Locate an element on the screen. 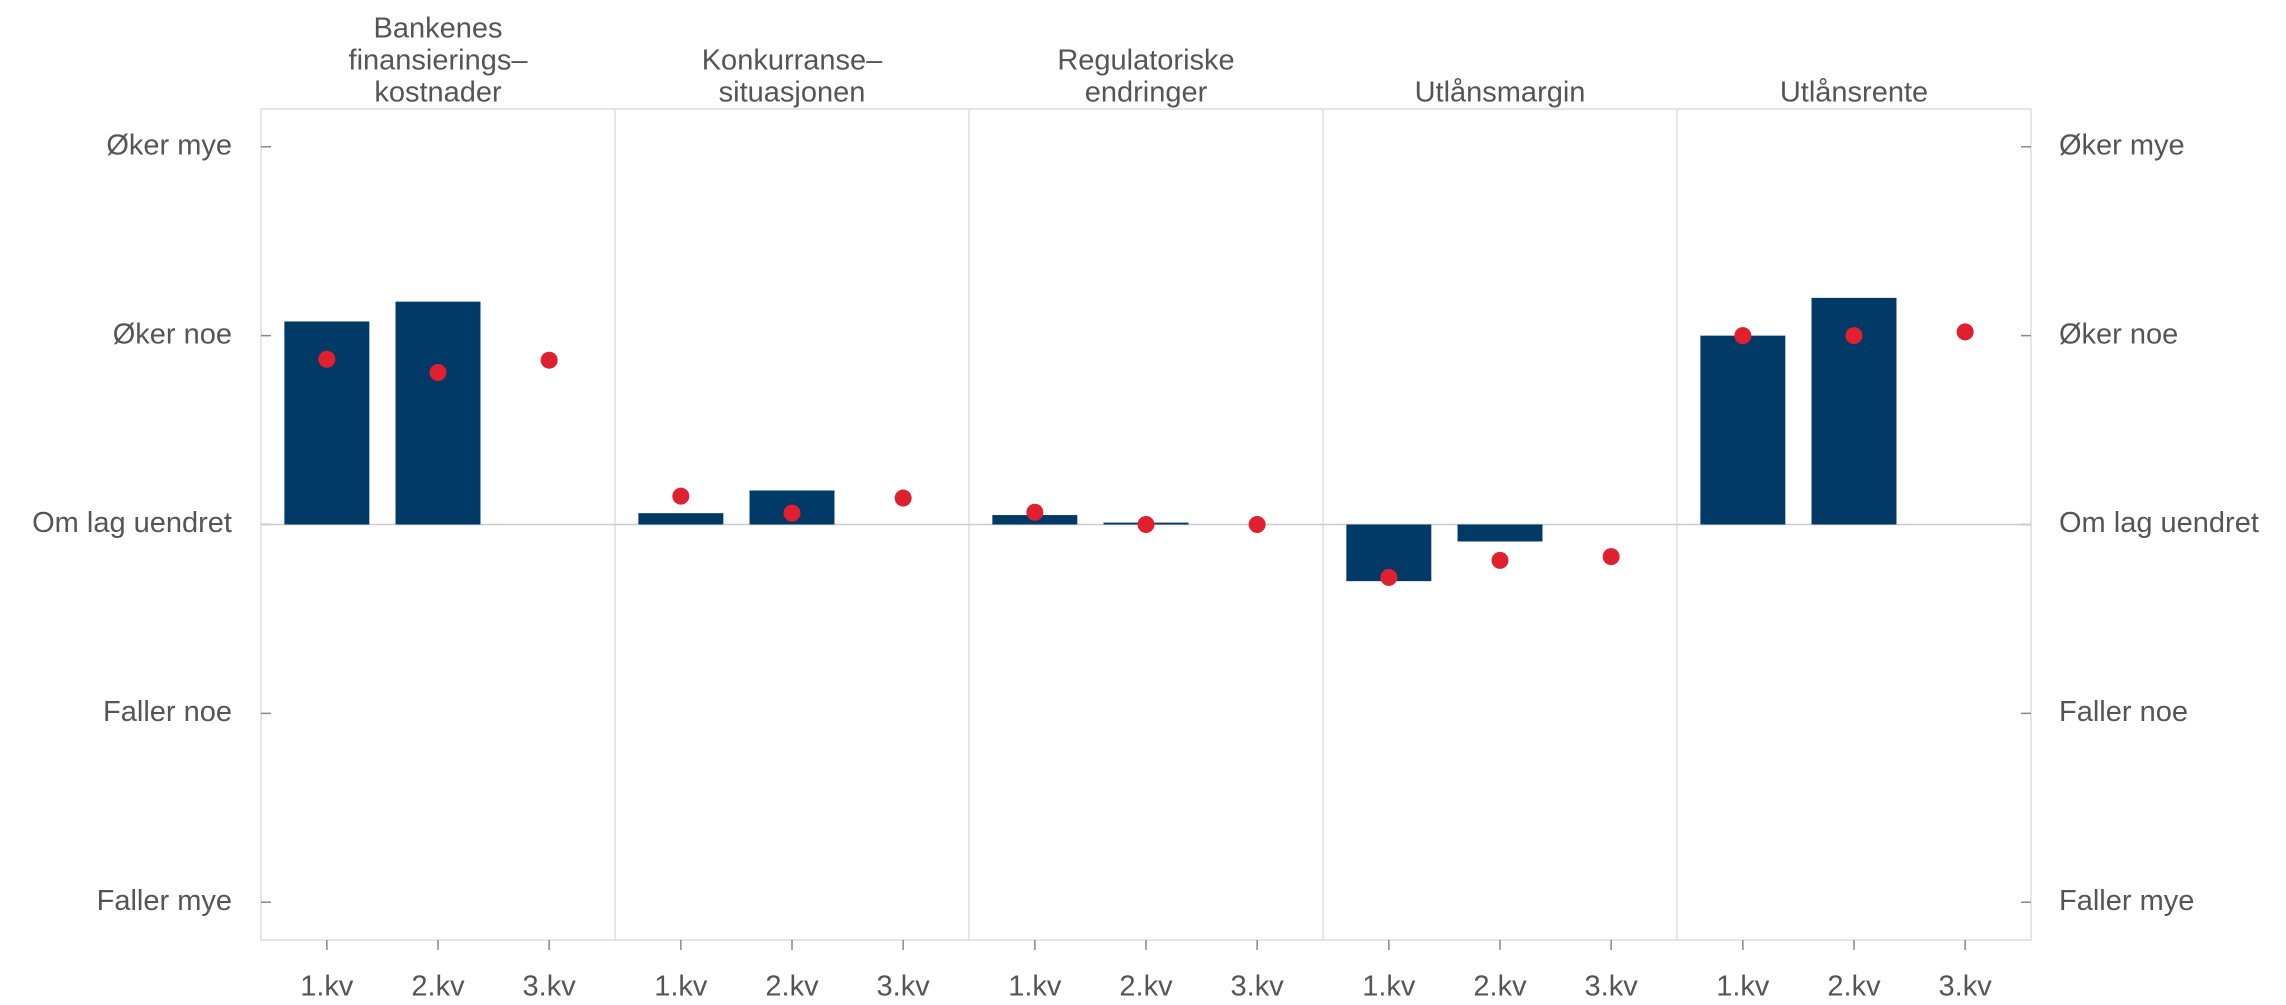  panel-title: Utlånsrente is located at coordinates (1854, 93).